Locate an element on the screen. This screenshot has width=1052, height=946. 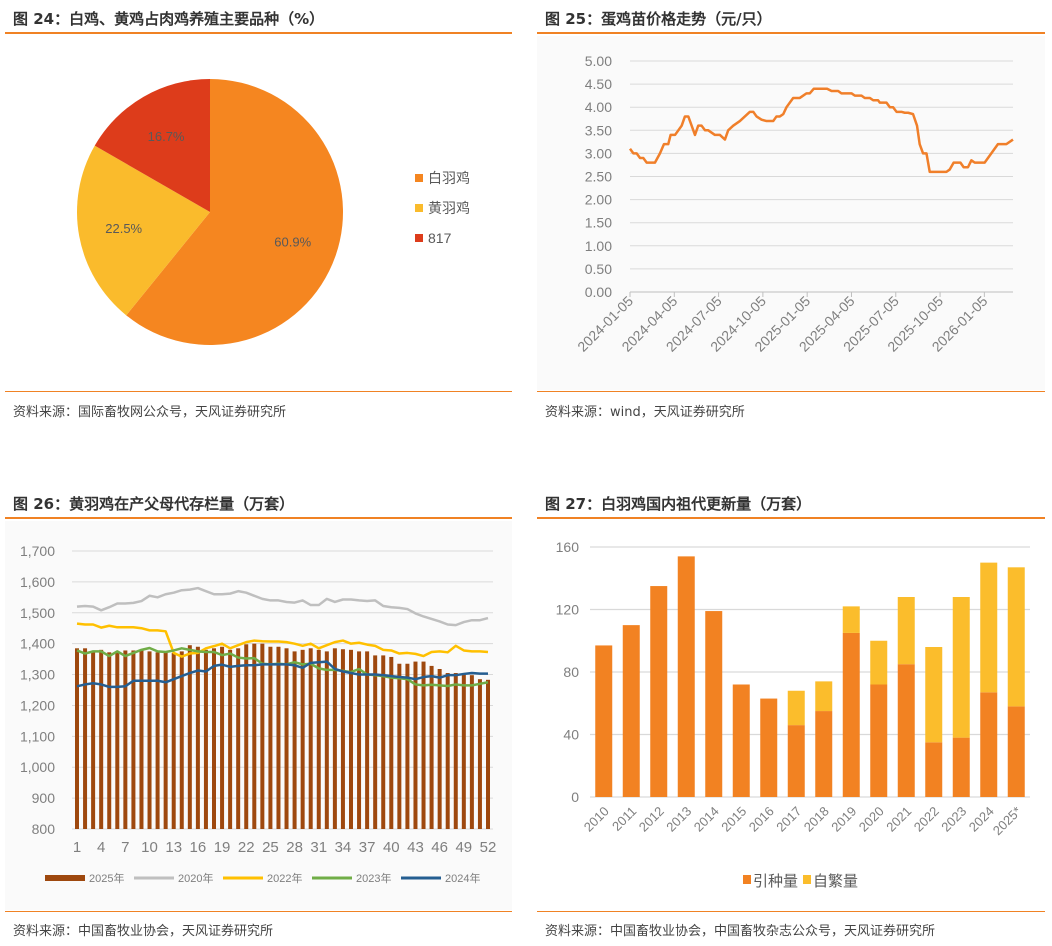
y-tick-label: 5.00 is located at coordinates (598, 61).